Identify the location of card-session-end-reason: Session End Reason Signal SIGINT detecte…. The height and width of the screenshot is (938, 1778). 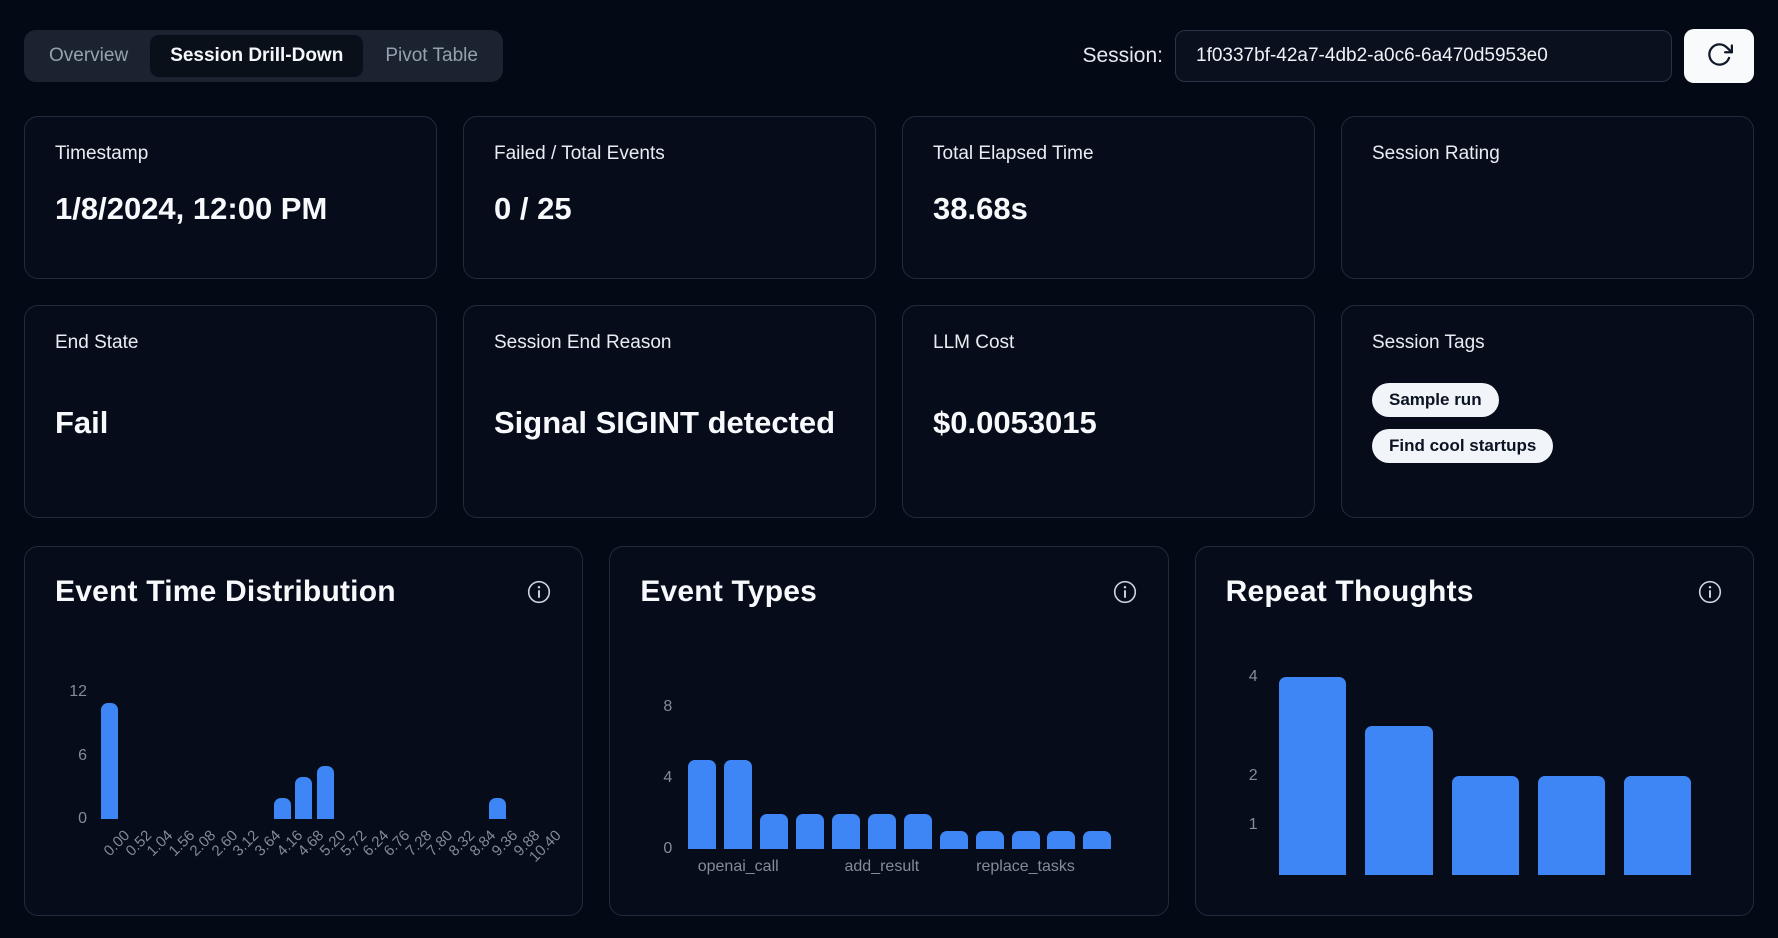
(669, 411).